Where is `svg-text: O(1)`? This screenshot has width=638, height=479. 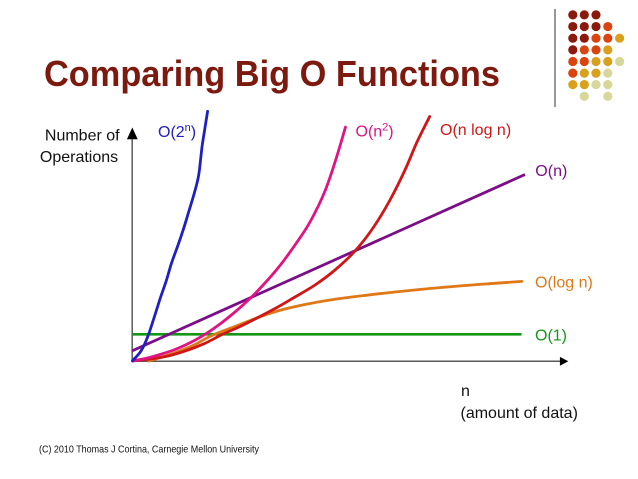 svg-text: O(1) is located at coordinates (551, 335).